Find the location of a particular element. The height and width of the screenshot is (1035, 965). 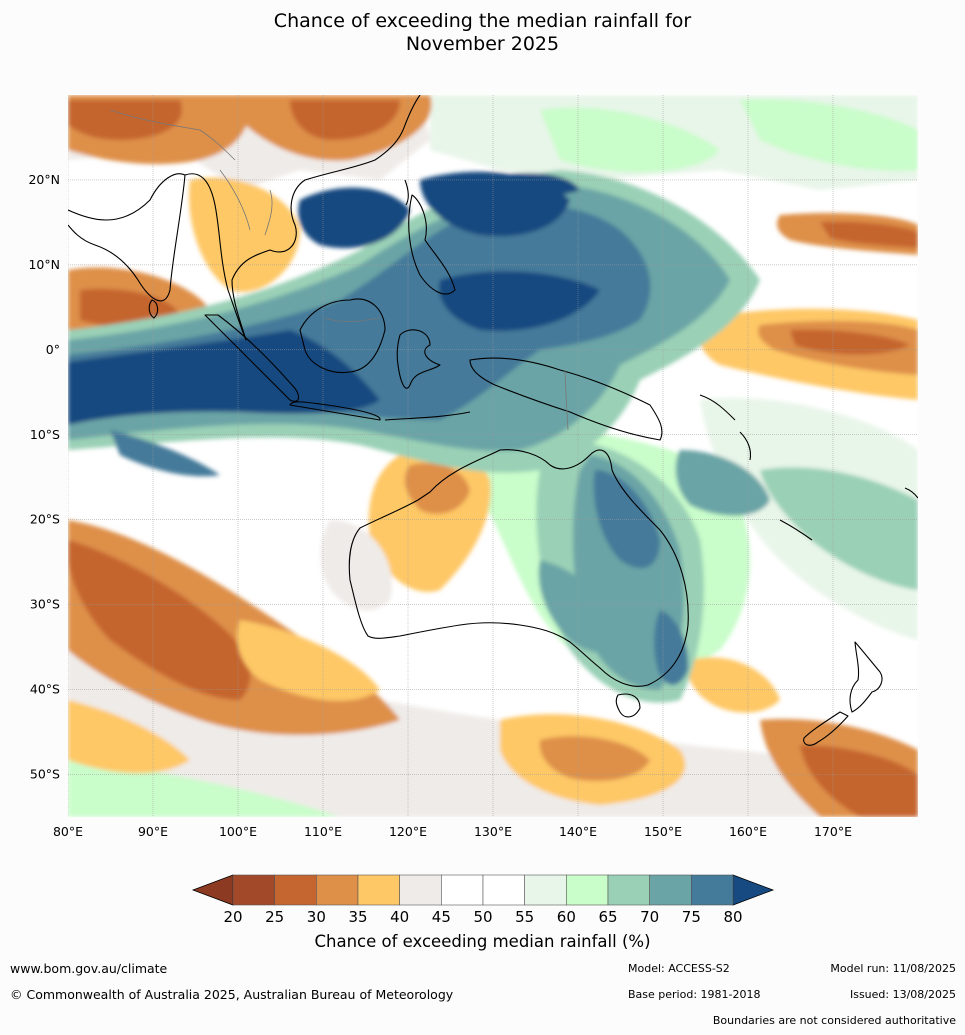

region-dry-south-indian-ocean-core is located at coordinates (159, 620).